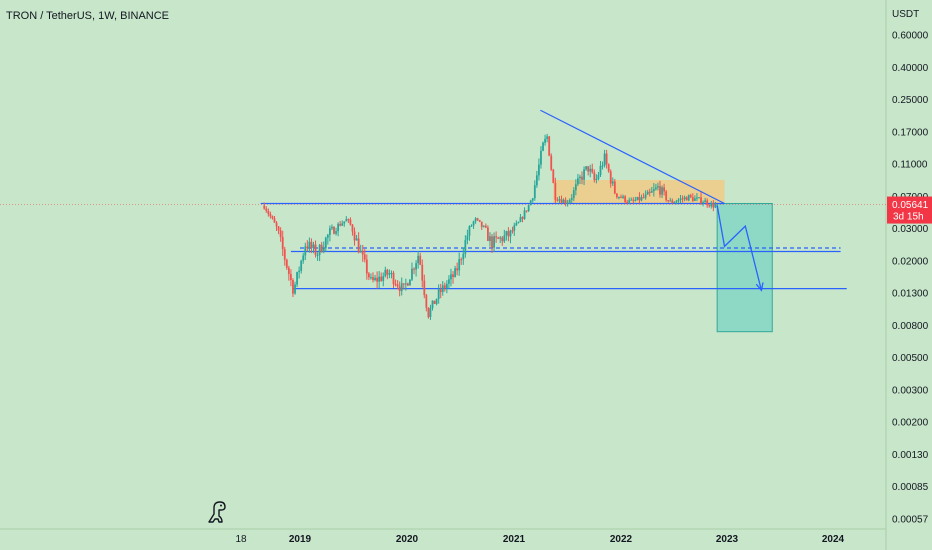 This screenshot has width=932, height=550. I want to click on projection-arrow-path, so click(739, 248).